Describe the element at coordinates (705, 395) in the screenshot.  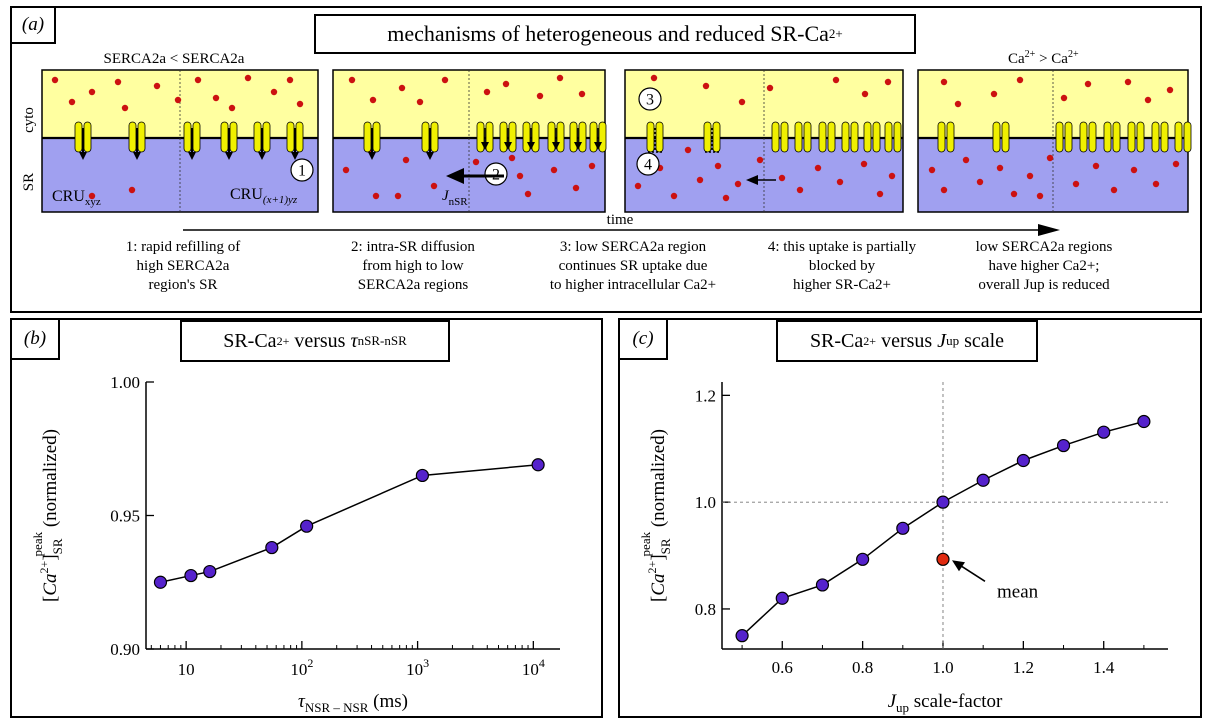
I see `y-tick-label: 1.2` at that location.